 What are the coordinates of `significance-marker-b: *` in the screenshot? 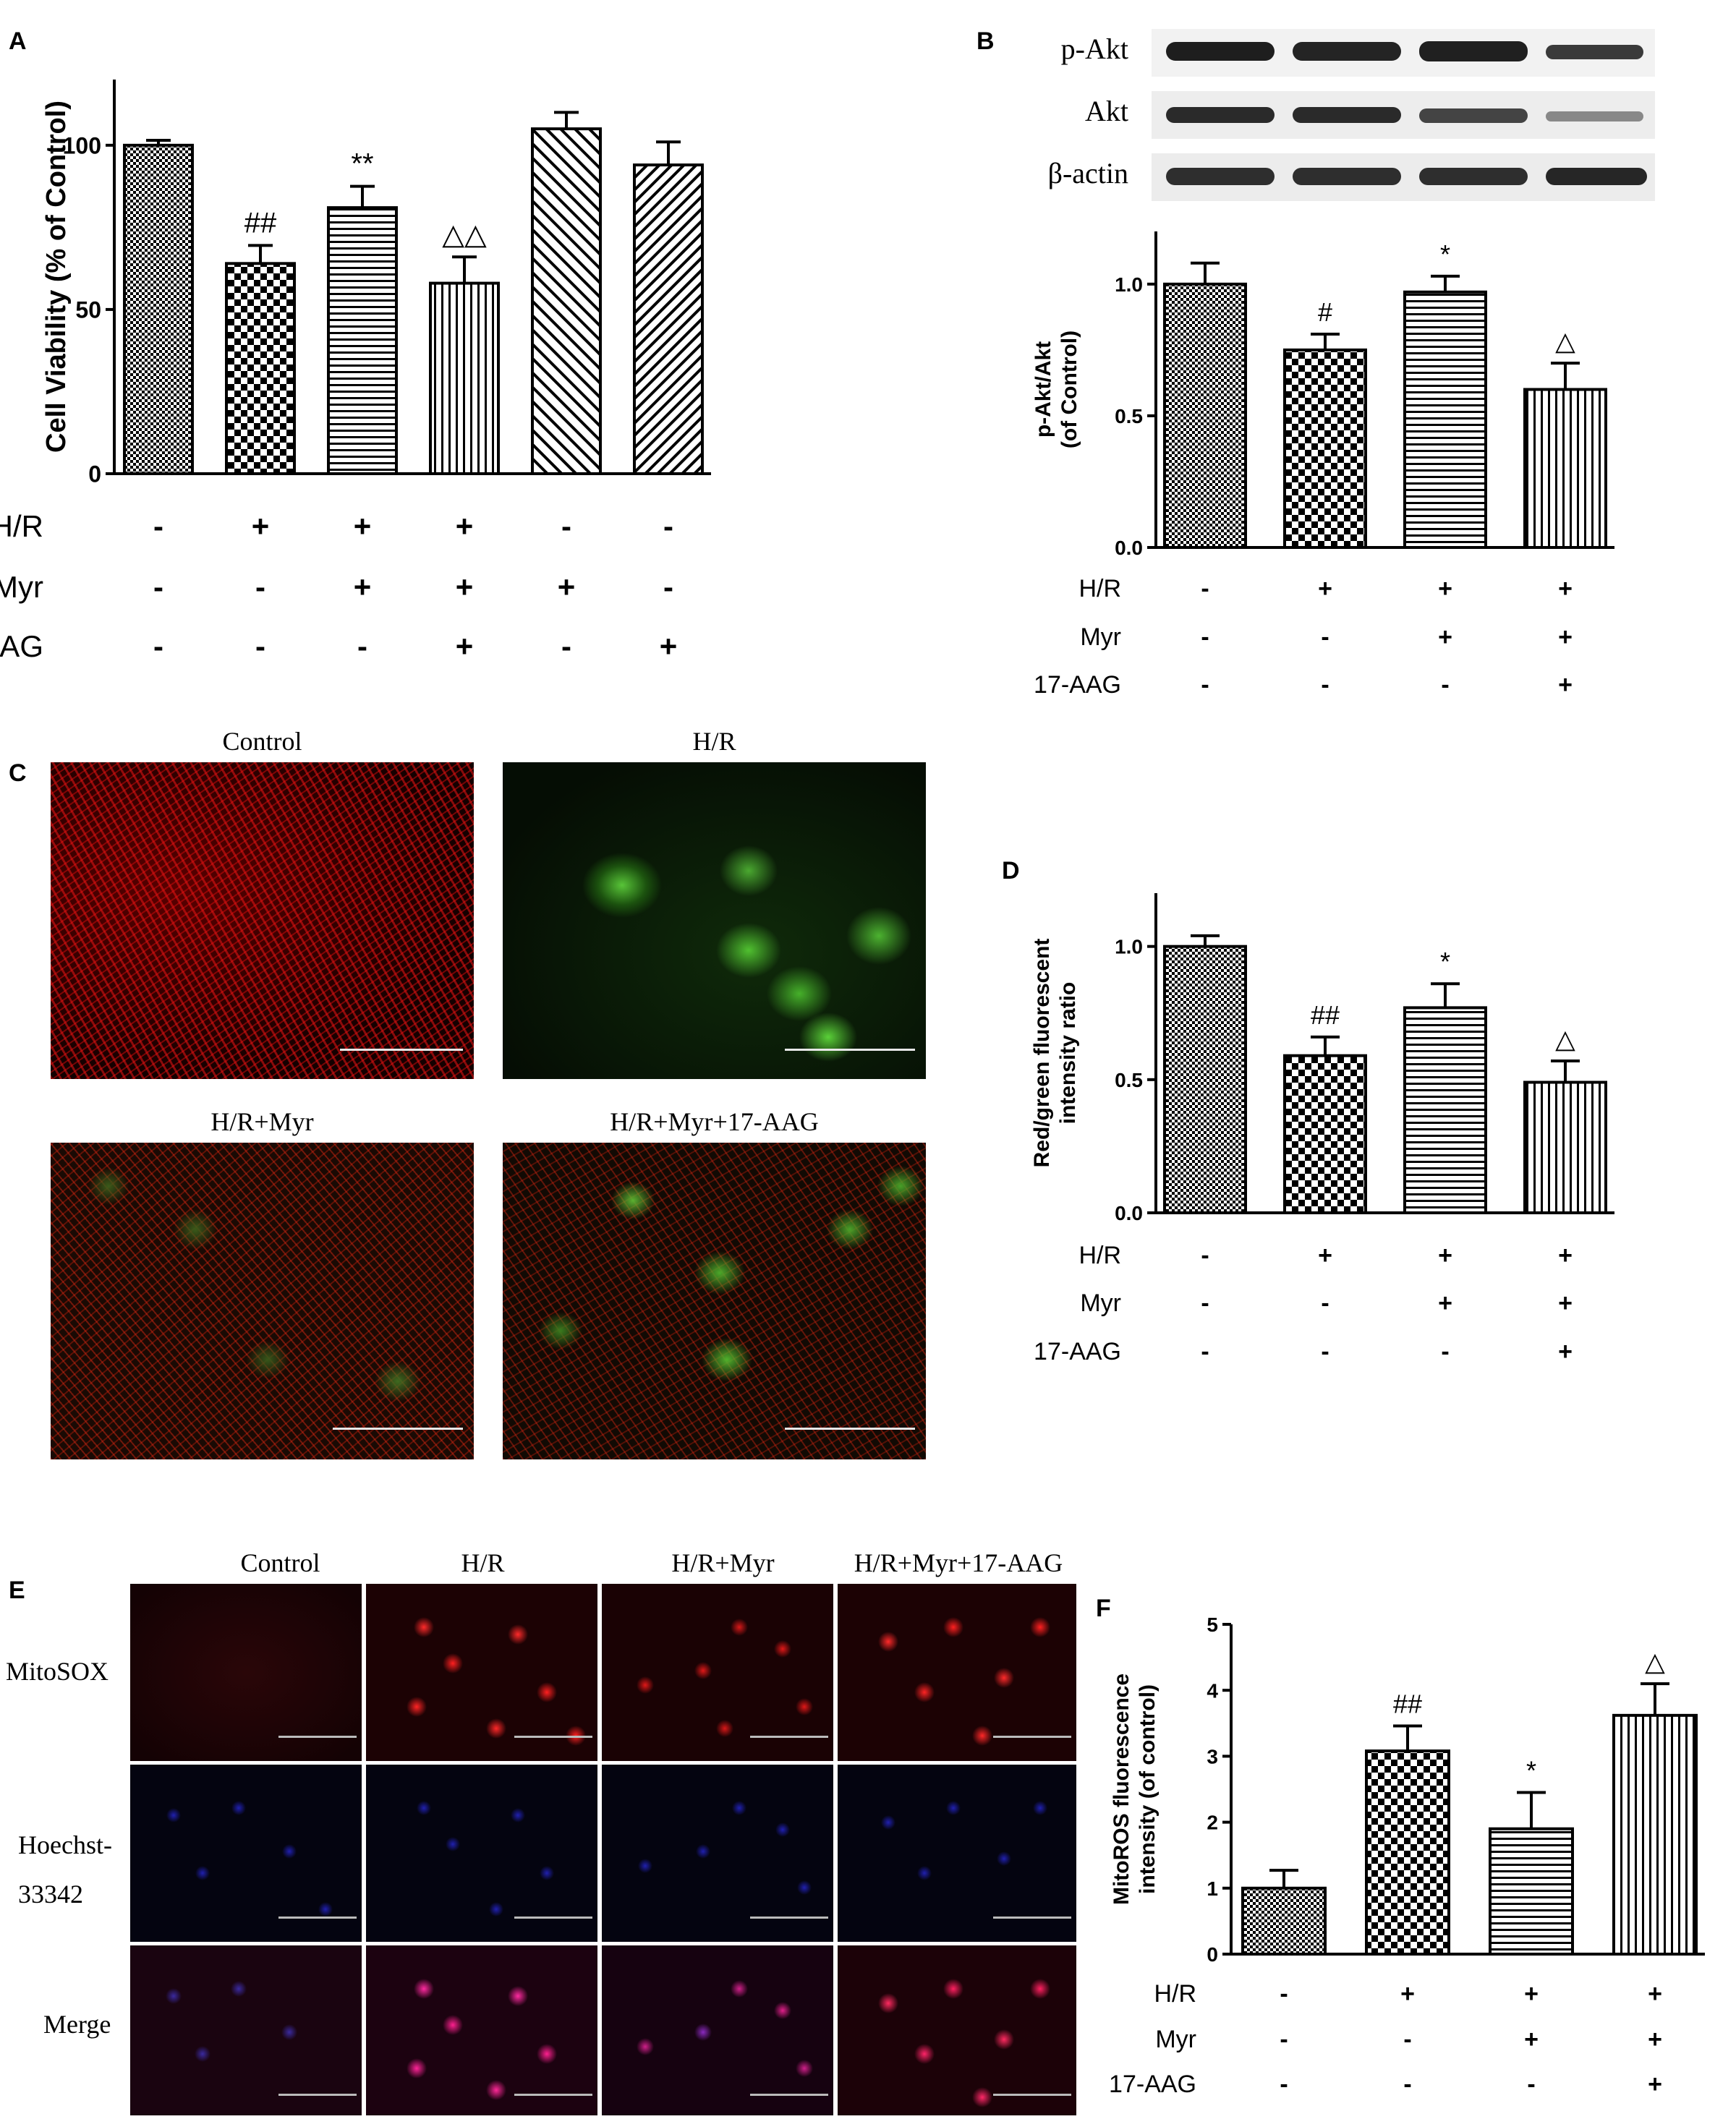 It's located at (1445, 254).